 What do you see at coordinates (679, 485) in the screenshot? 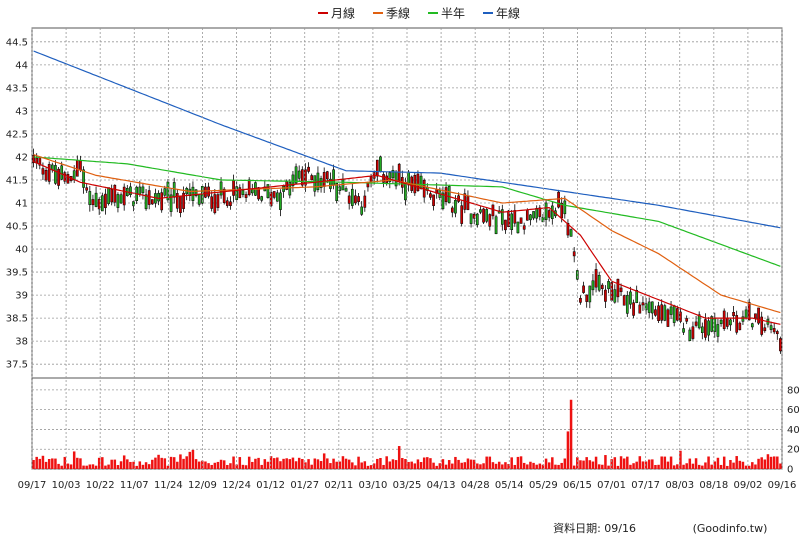
I see `x-tick-label: 08/03` at bounding box center [679, 485].